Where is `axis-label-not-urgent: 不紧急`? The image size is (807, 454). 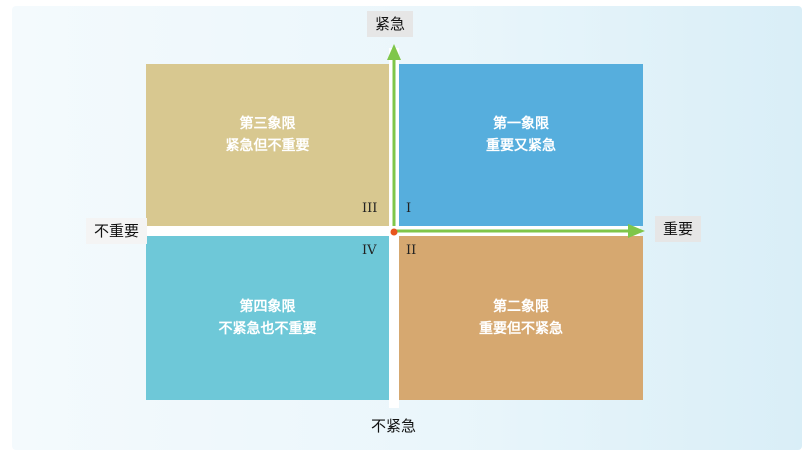 axis-label-not-urgent: 不紧急 is located at coordinates (394, 426).